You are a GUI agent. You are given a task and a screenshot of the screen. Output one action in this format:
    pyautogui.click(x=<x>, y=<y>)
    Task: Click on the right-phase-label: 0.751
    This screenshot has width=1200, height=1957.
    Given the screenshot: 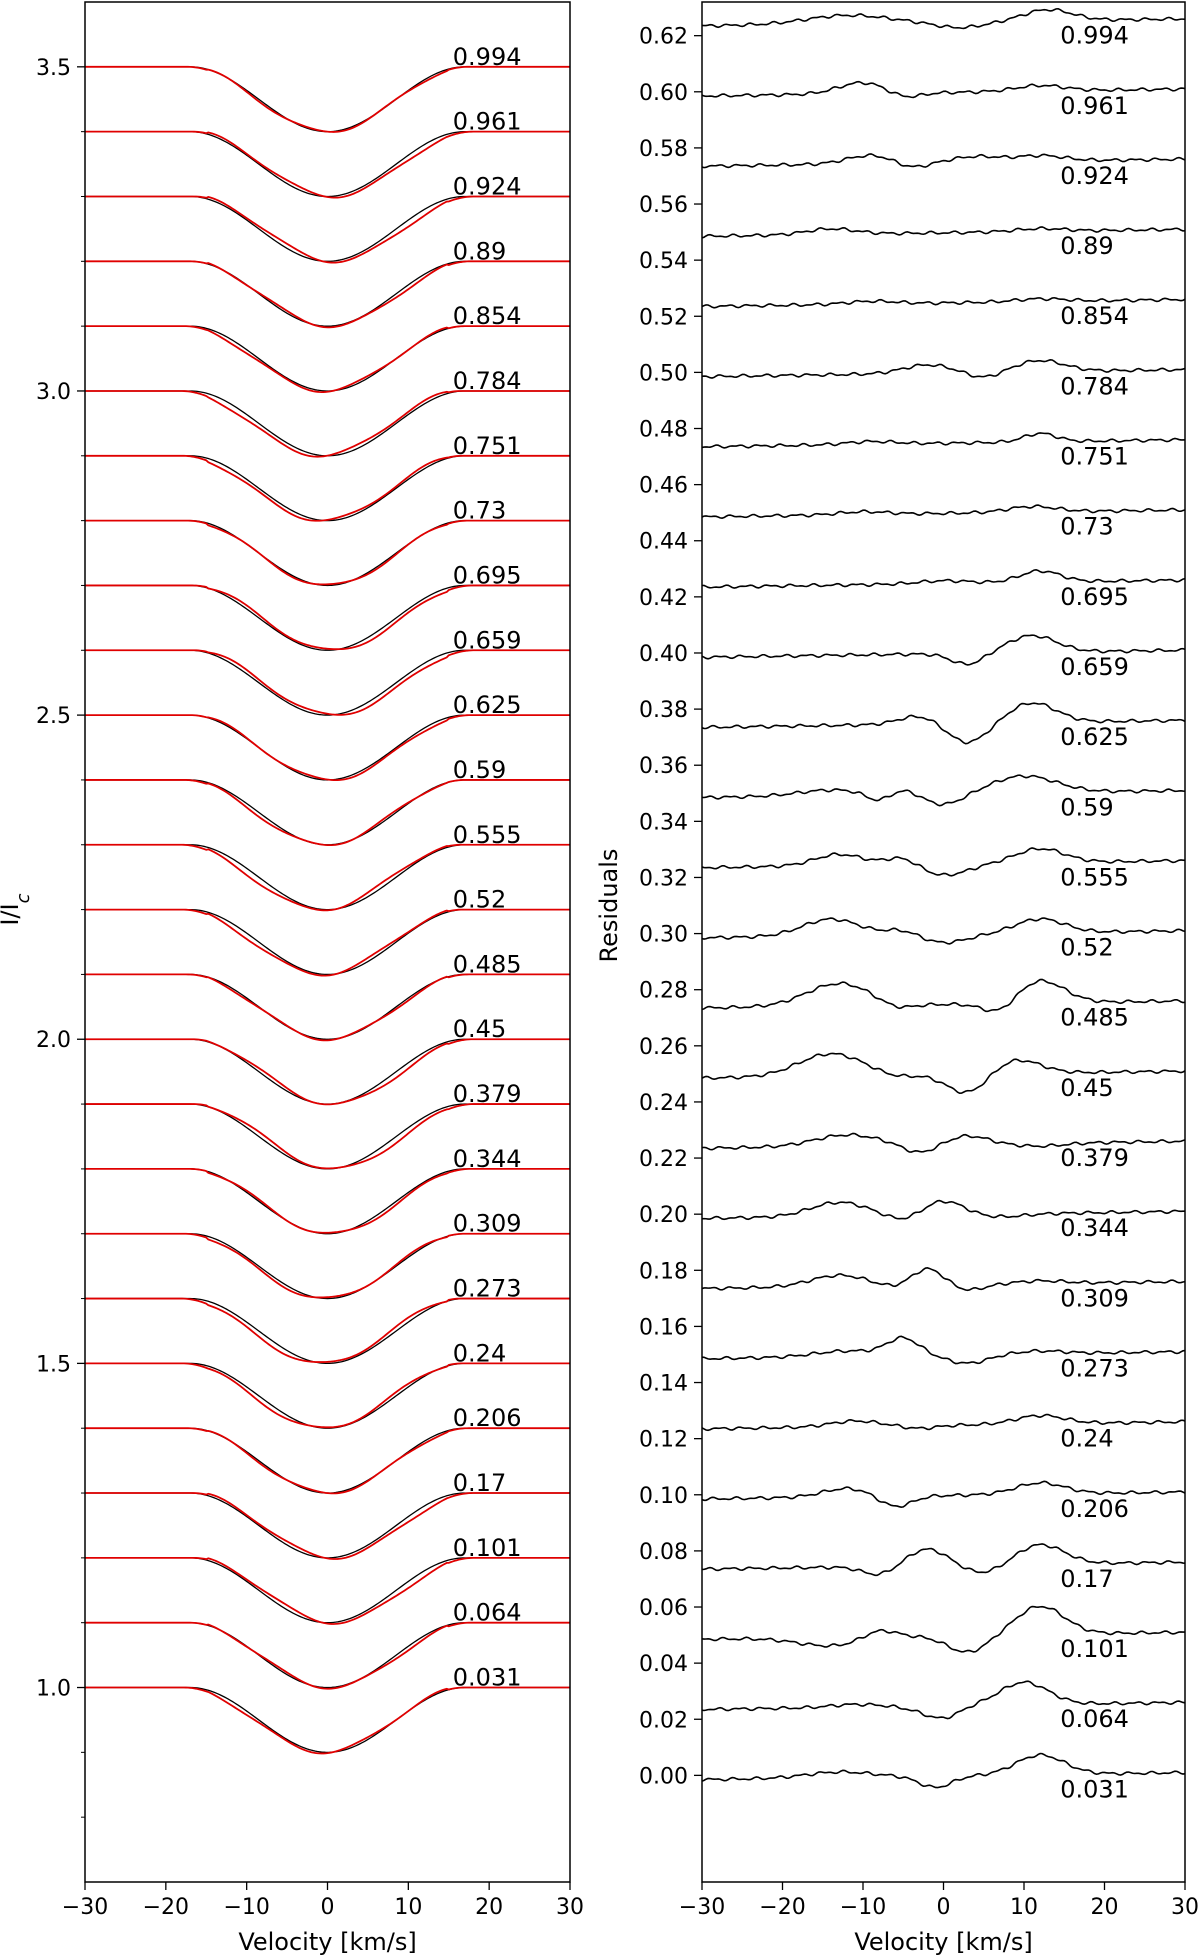 What is the action you would take?
    pyautogui.click(x=1094, y=457)
    